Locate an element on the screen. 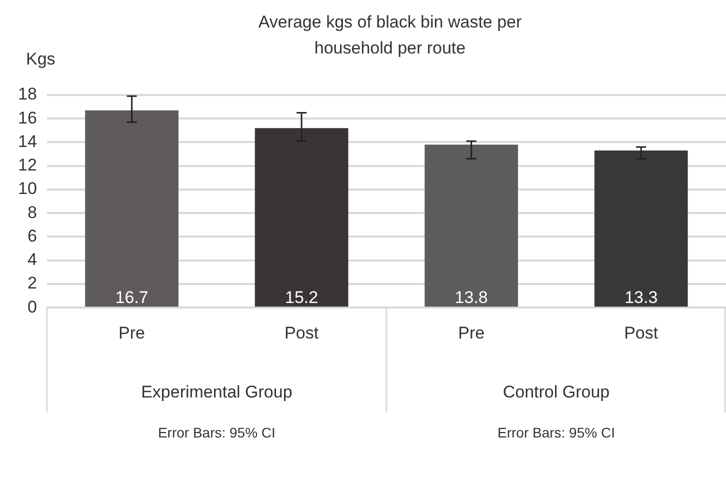  data-label: 13.3 is located at coordinates (641, 297).